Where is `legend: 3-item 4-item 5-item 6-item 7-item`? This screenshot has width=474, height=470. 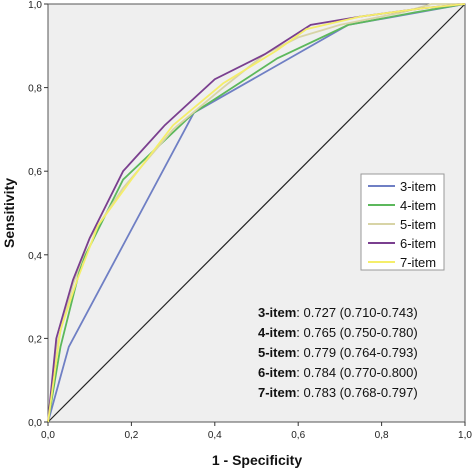 legend: 3-item 4-item 5-item 6-item 7-item is located at coordinates (402, 222).